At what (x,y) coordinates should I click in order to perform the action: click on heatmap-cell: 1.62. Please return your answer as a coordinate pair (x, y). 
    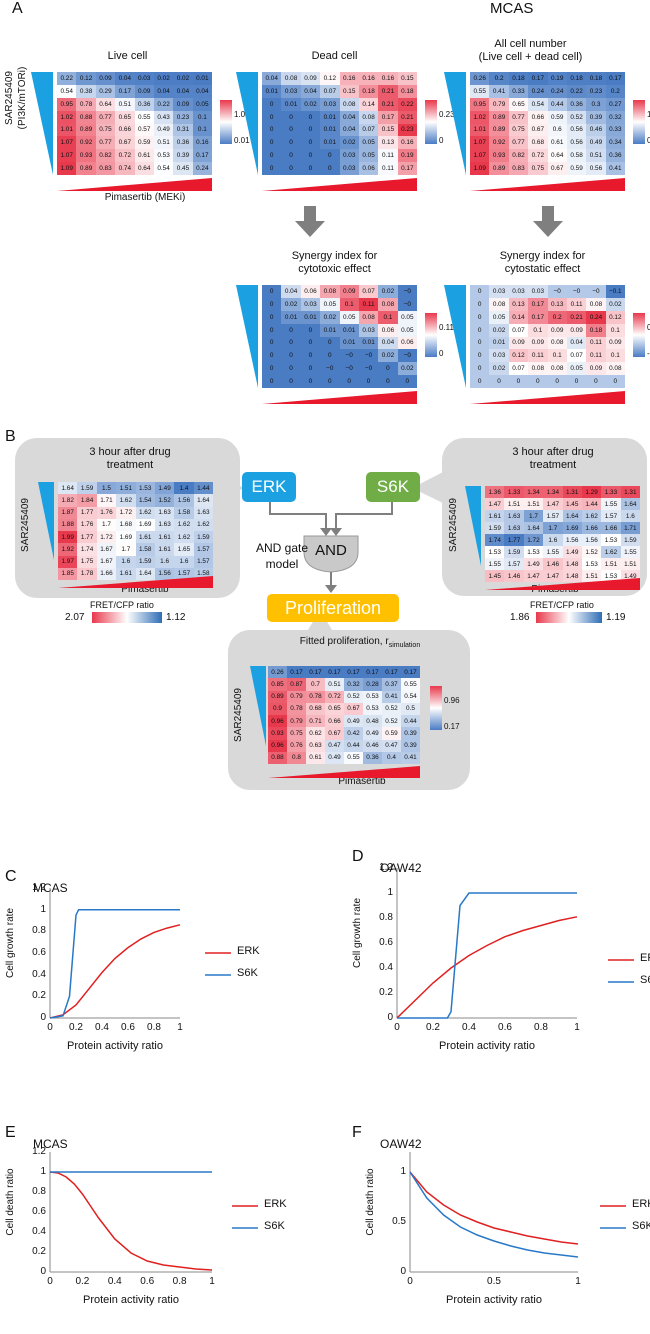
    Looking at the image, I should click on (145, 512).